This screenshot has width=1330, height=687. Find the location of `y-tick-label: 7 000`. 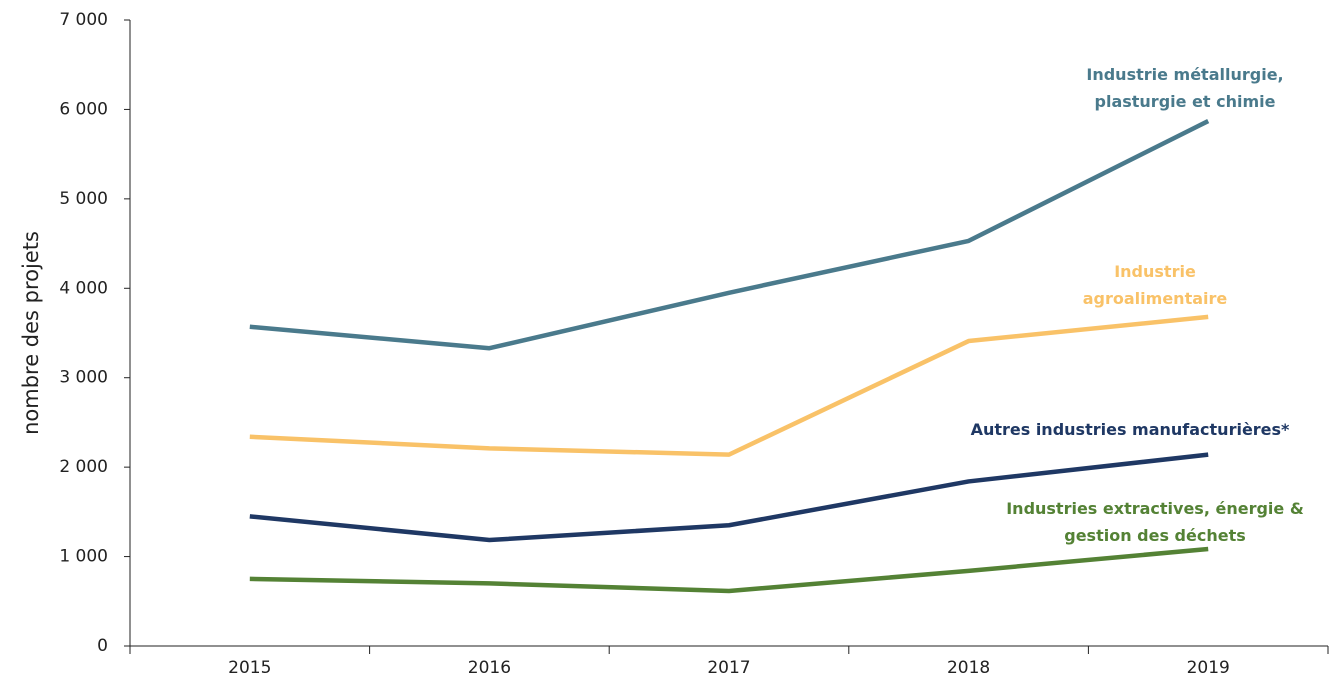

y-tick-label: 7 000 is located at coordinates (83, 20).